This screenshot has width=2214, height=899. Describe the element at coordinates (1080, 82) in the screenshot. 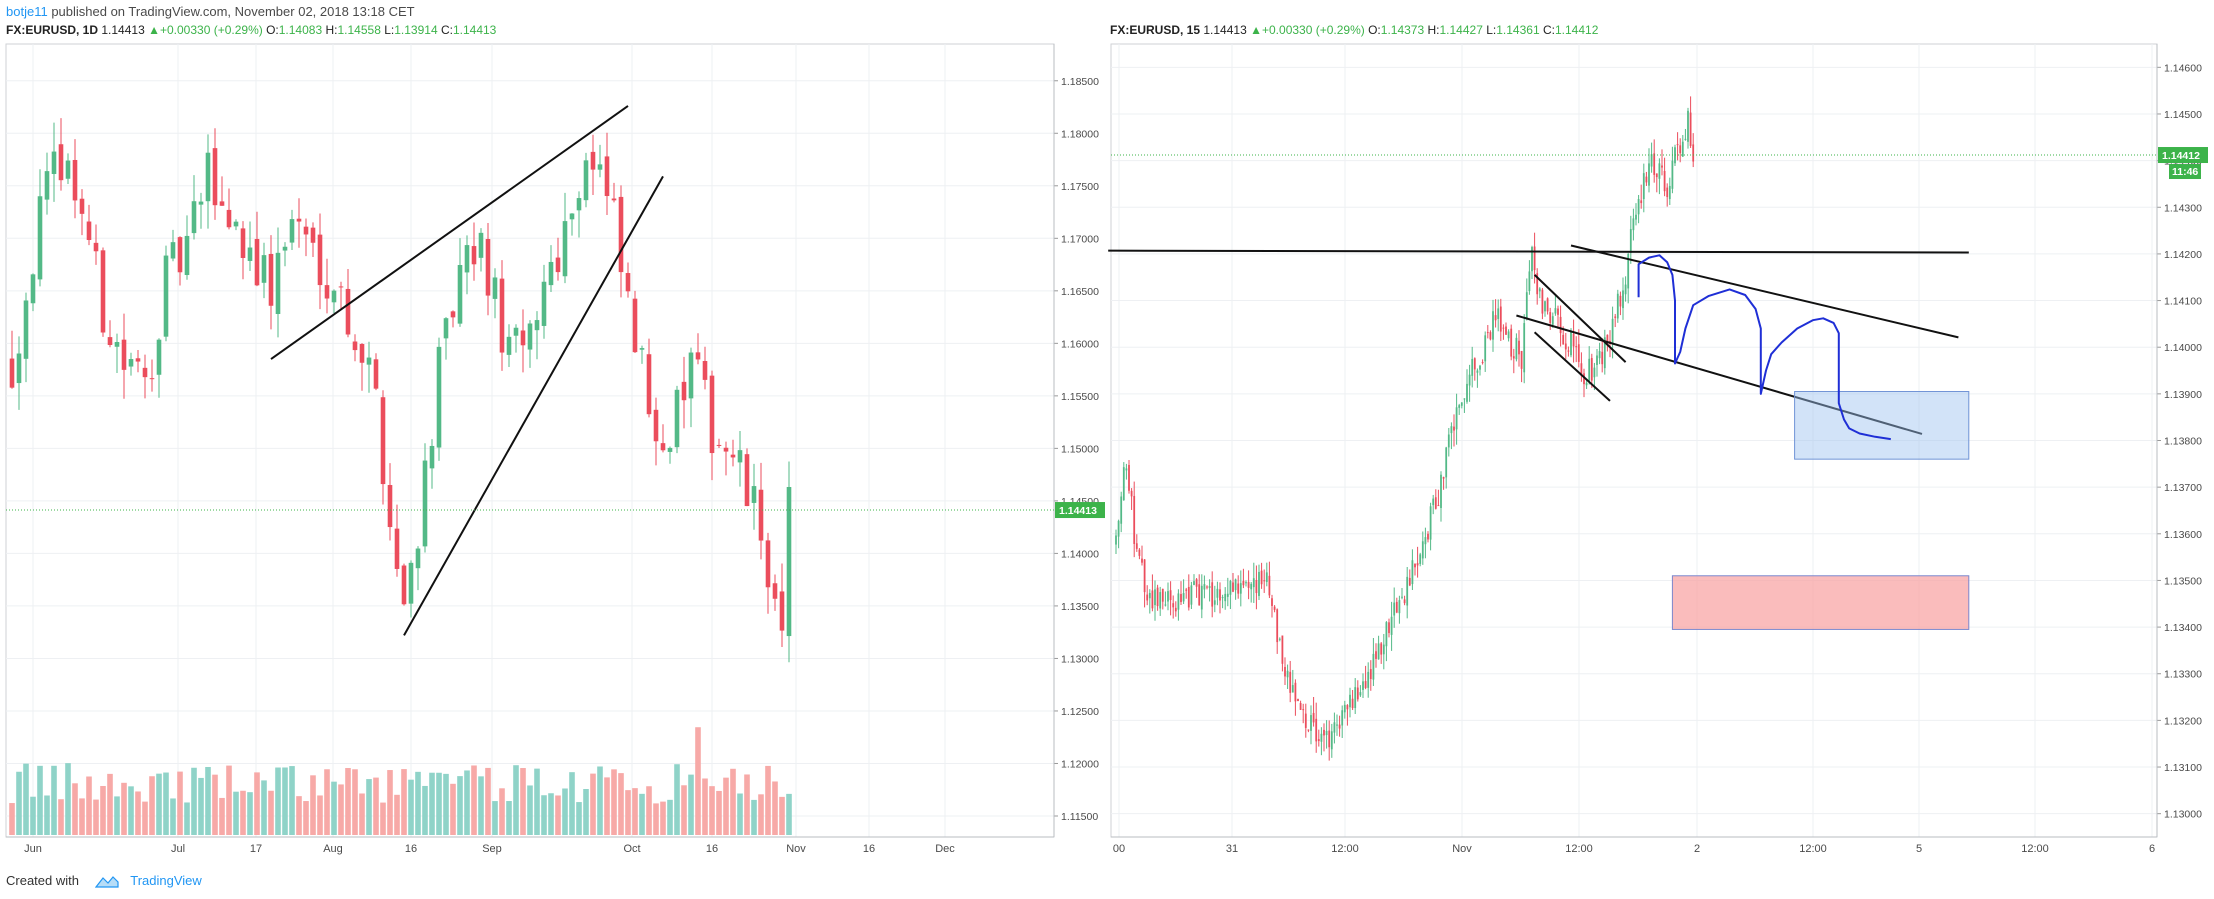

I see `y-tick-label: 1.18500` at that location.